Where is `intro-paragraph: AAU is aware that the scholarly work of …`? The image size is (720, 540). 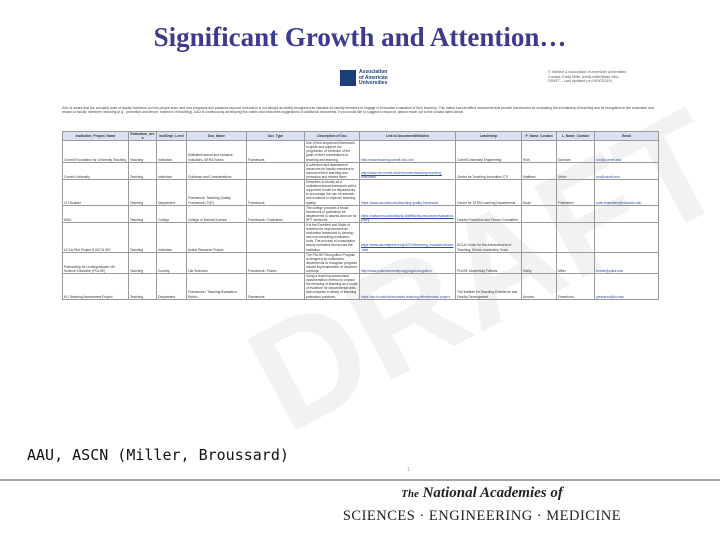
intro-paragraph: AAU is aware that the scholarly work of … is located at coordinates (358, 110).